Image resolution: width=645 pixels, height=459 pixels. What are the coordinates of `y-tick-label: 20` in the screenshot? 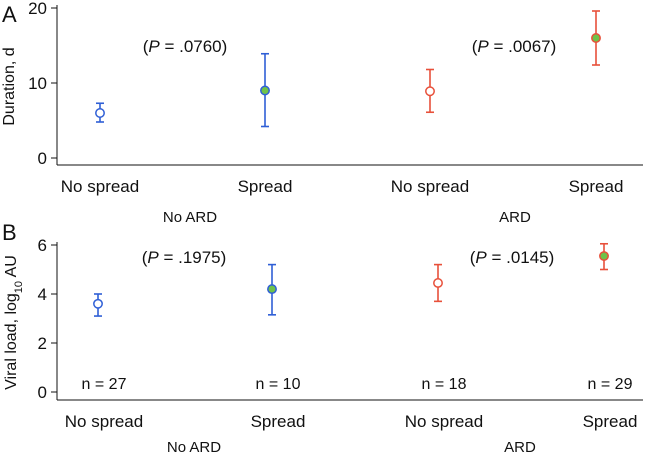 It's located at (37, 9).